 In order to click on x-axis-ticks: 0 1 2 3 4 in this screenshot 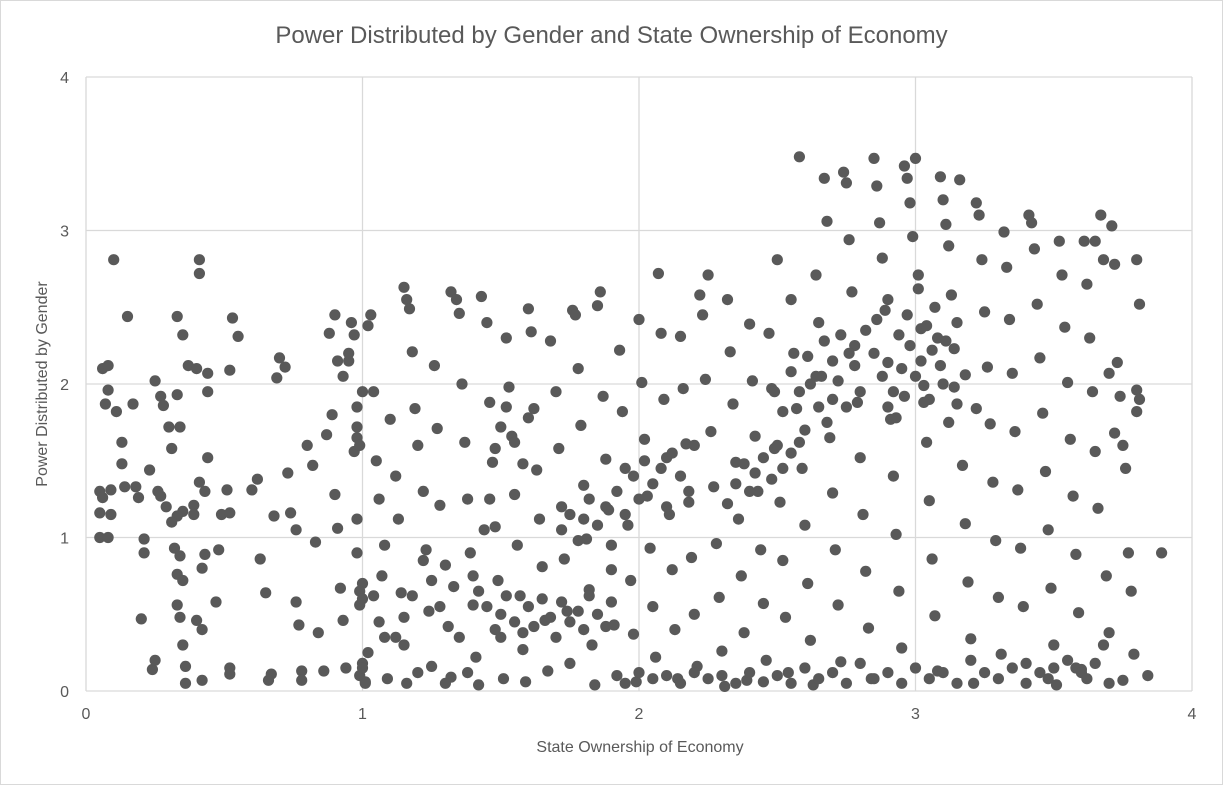, I will do `click(639, 714)`.